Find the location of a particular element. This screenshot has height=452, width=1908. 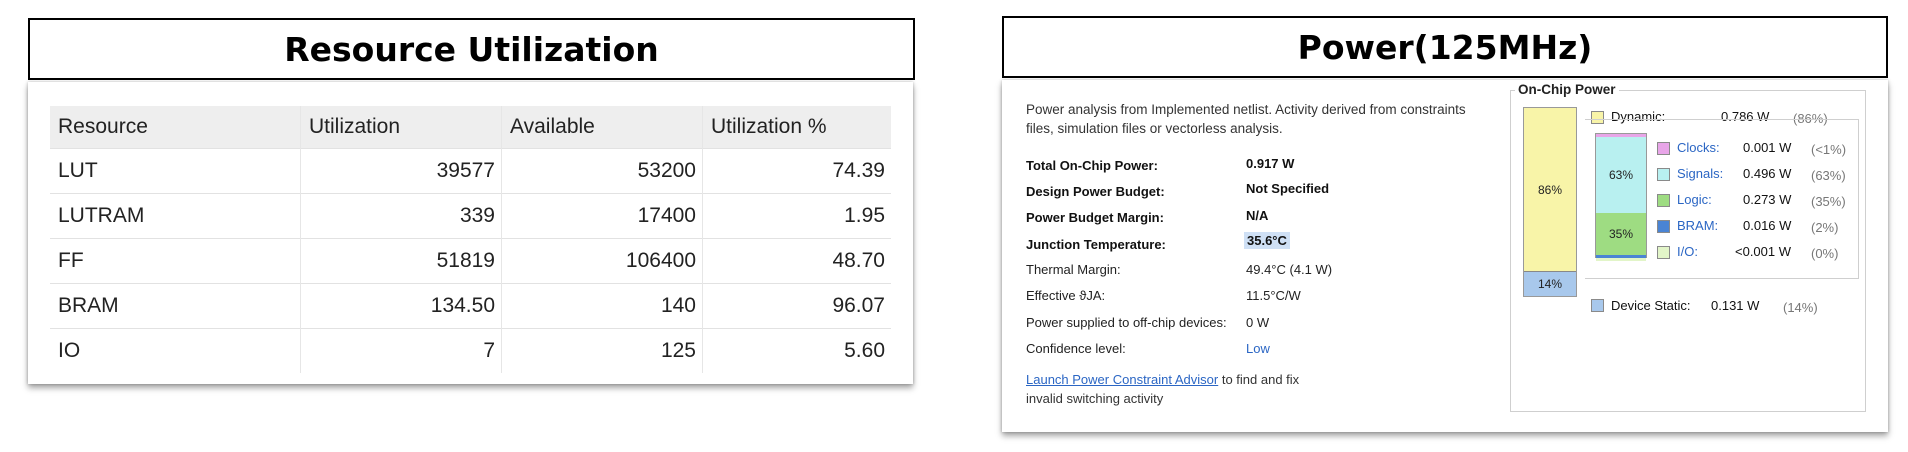

resource-title: Resource Utilization is located at coordinates (471, 49).